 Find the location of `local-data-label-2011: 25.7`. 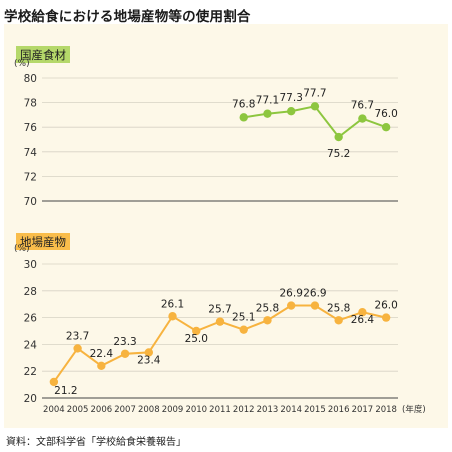

local-data-label-2011: 25.7 is located at coordinates (219, 310).